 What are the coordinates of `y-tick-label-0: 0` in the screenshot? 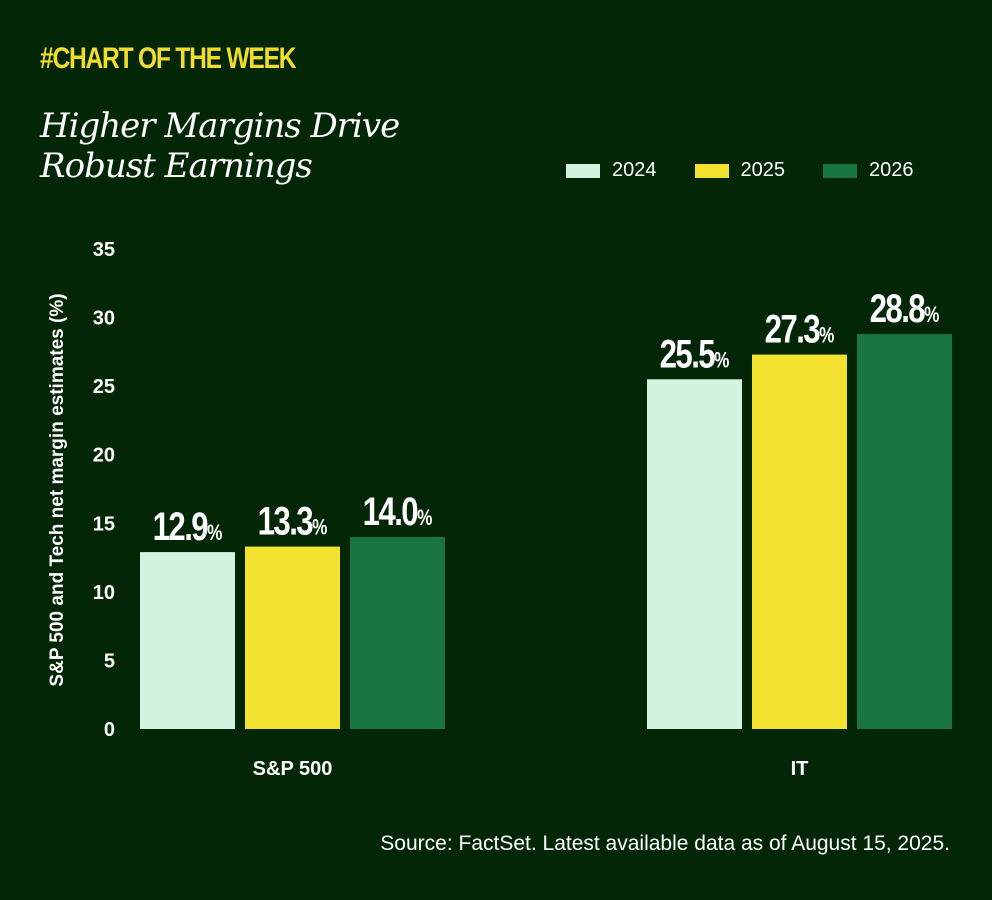 It's located at (109, 730).